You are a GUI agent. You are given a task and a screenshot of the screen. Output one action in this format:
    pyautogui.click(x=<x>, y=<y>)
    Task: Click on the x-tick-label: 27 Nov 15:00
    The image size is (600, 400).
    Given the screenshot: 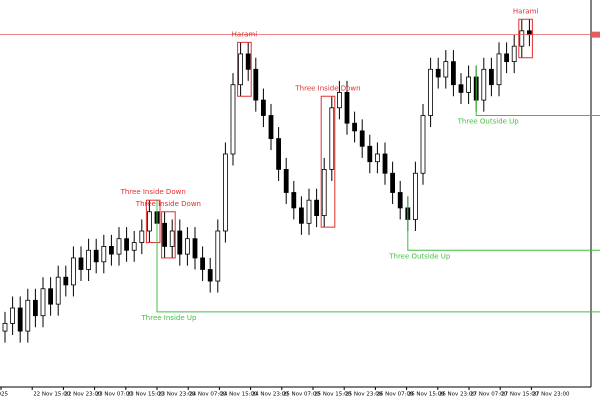 What is the action you would take?
    pyautogui.click(x=520, y=395)
    